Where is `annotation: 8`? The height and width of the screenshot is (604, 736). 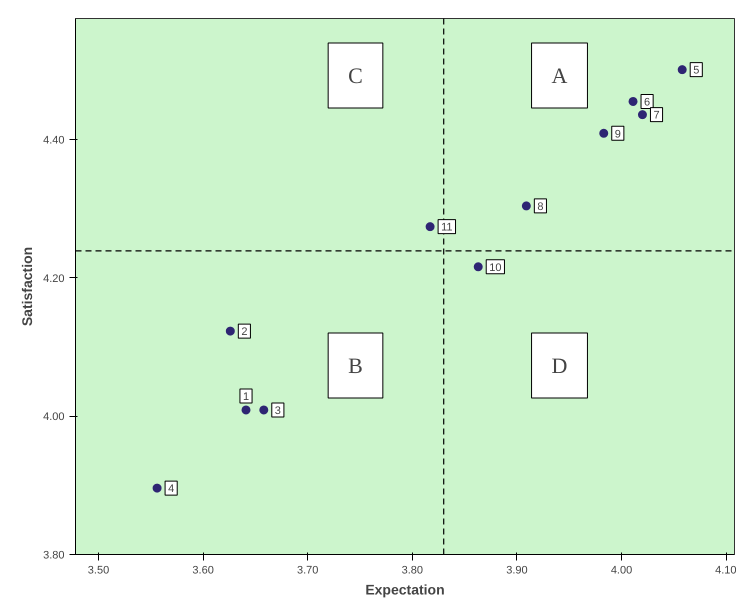 annotation: 8 is located at coordinates (540, 206).